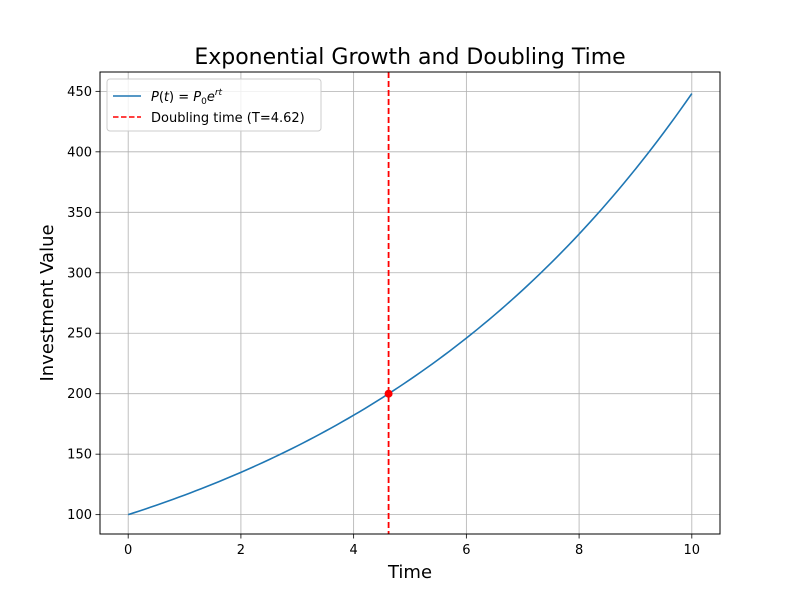  I want to click on legend-growth-sub: 0, so click(204, 102).